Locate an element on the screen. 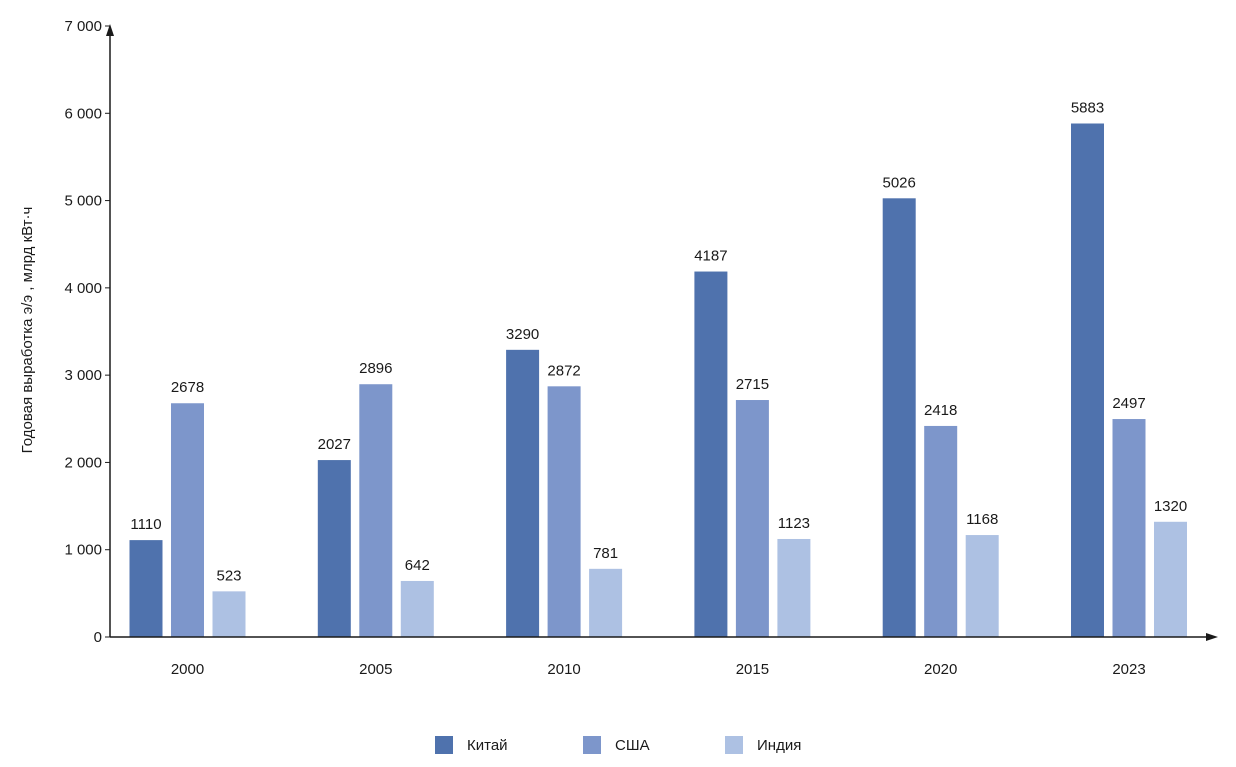  data-label: 2418 is located at coordinates (940, 410).